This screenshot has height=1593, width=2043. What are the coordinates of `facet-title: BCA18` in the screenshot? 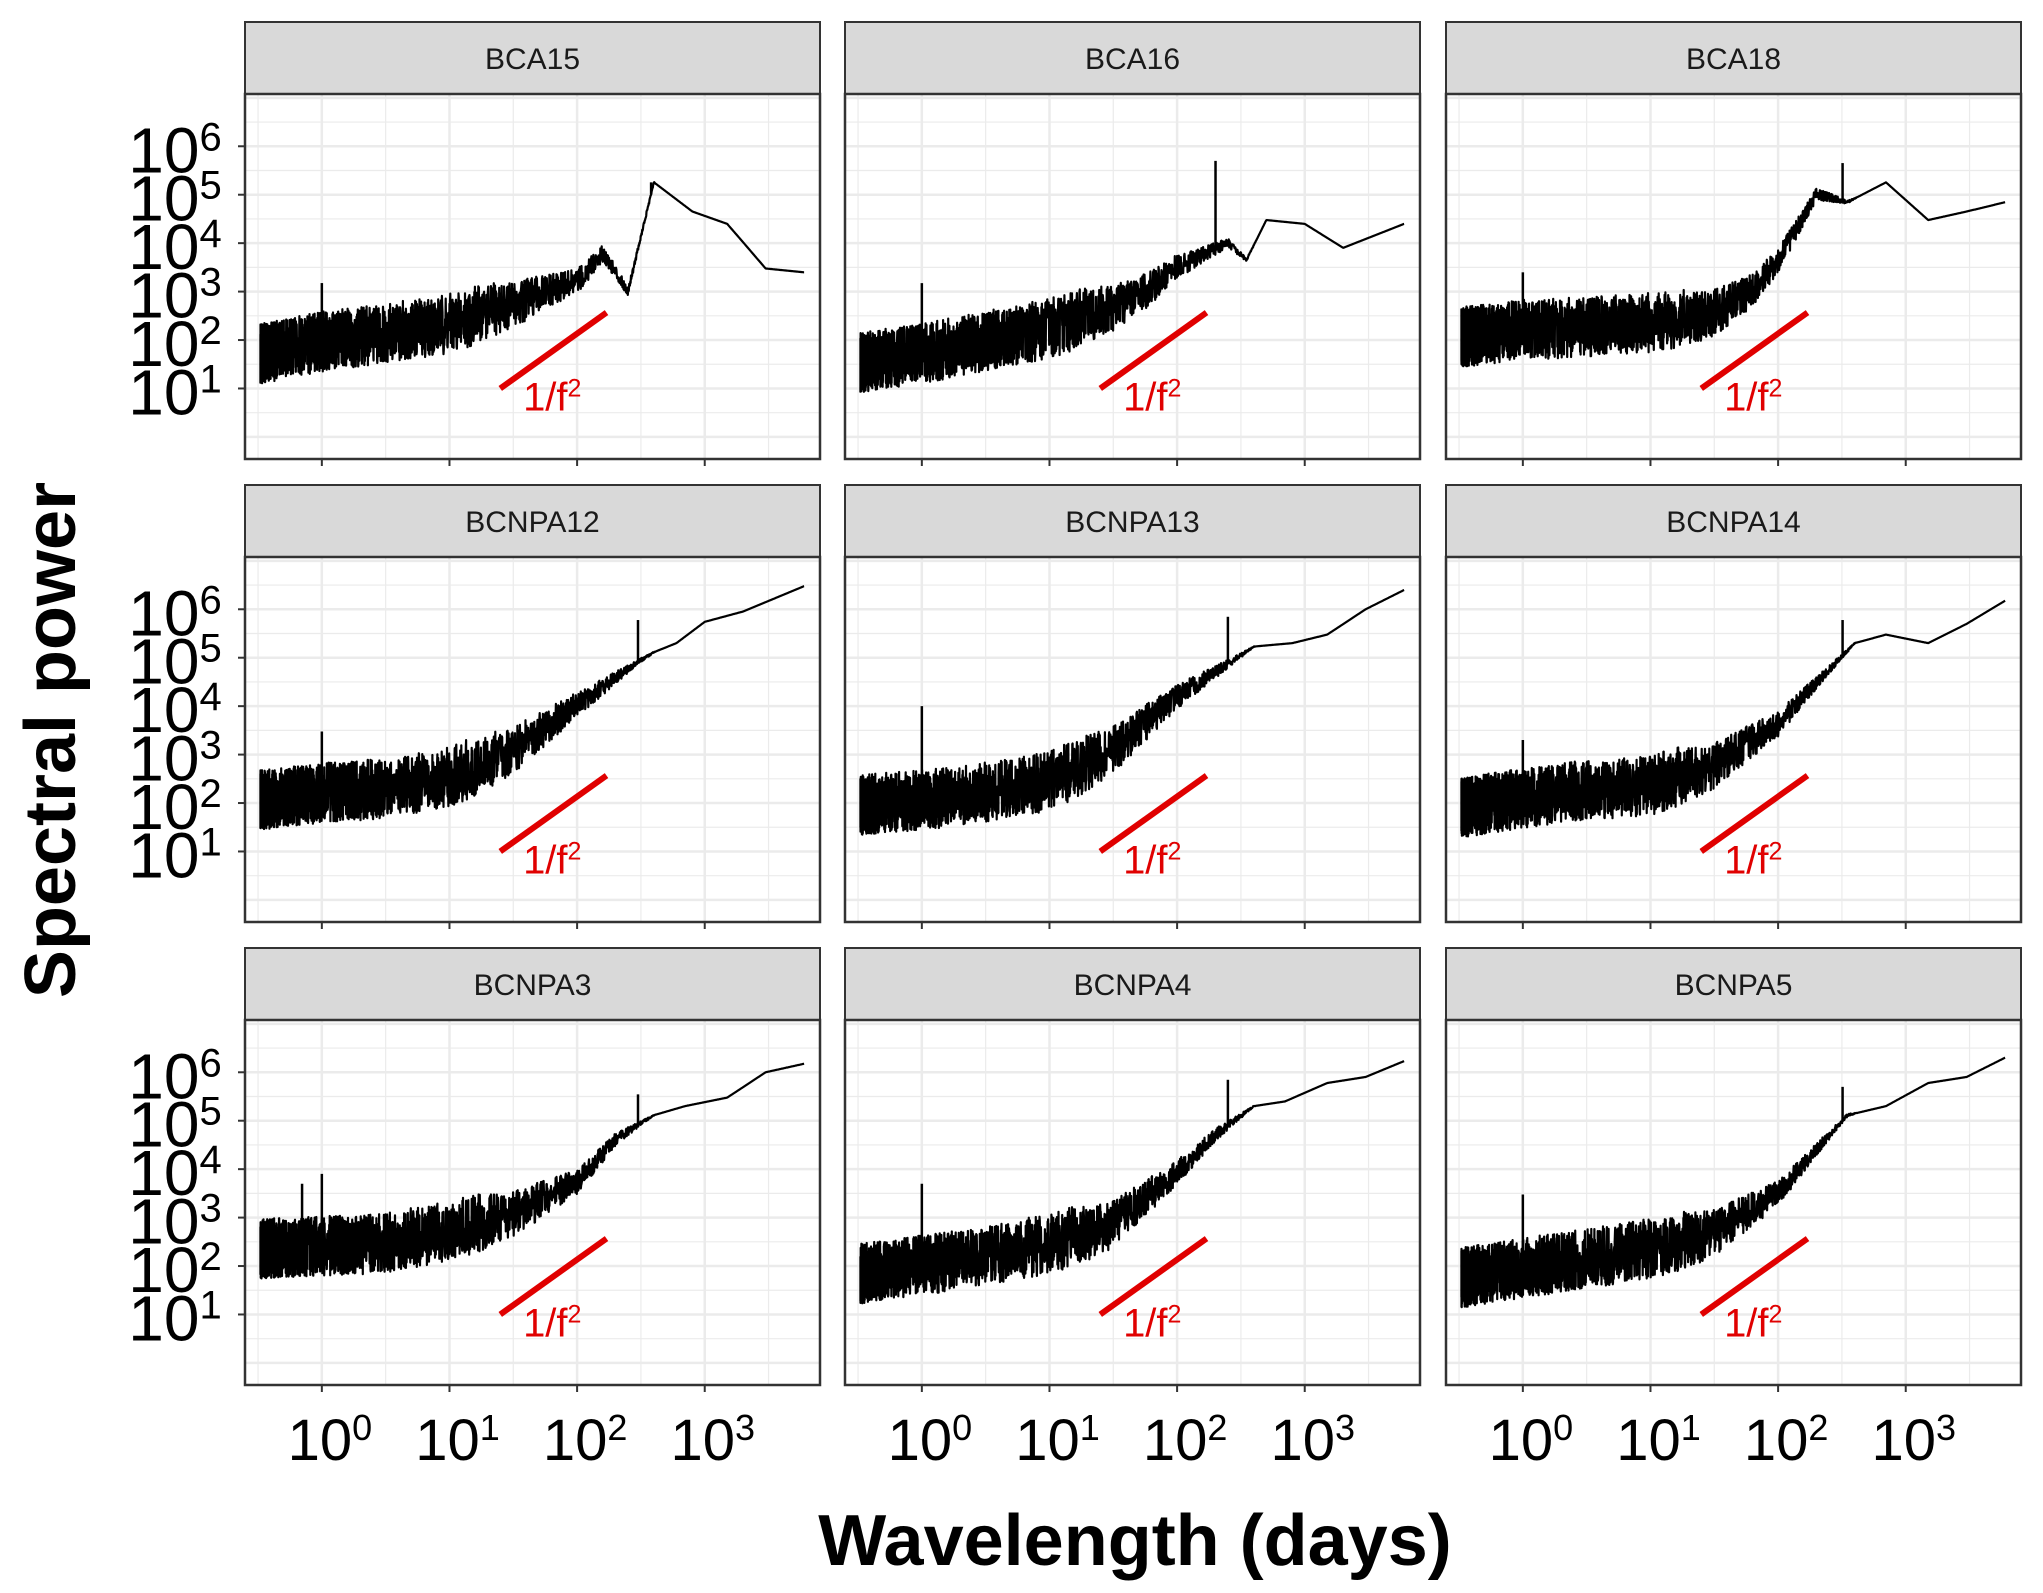 It's located at (1733, 59).